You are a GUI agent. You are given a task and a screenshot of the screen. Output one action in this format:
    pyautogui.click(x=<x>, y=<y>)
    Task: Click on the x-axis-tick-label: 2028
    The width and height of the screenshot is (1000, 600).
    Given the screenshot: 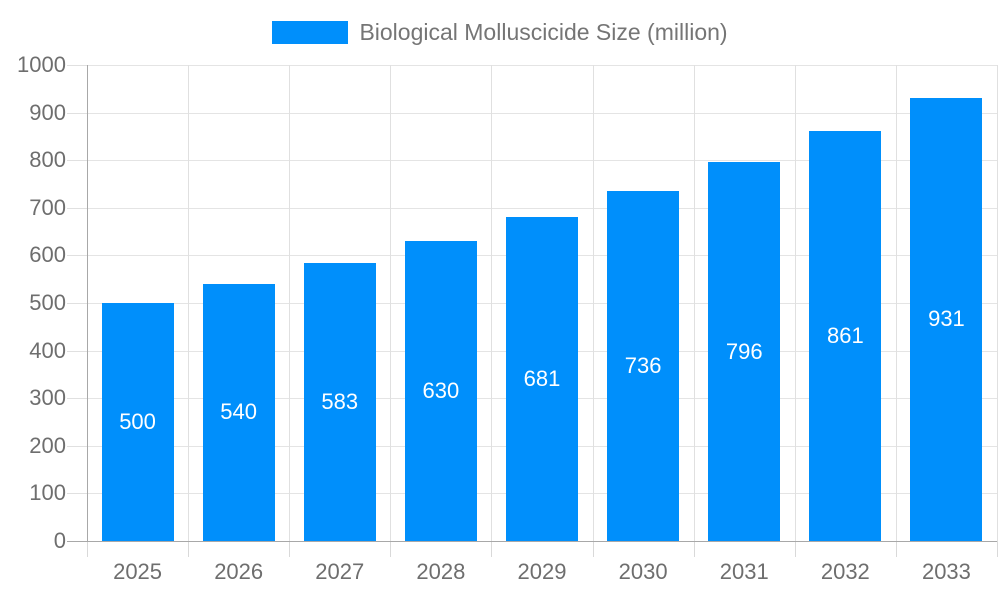 What is the action you would take?
    pyautogui.click(x=441, y=571)
    